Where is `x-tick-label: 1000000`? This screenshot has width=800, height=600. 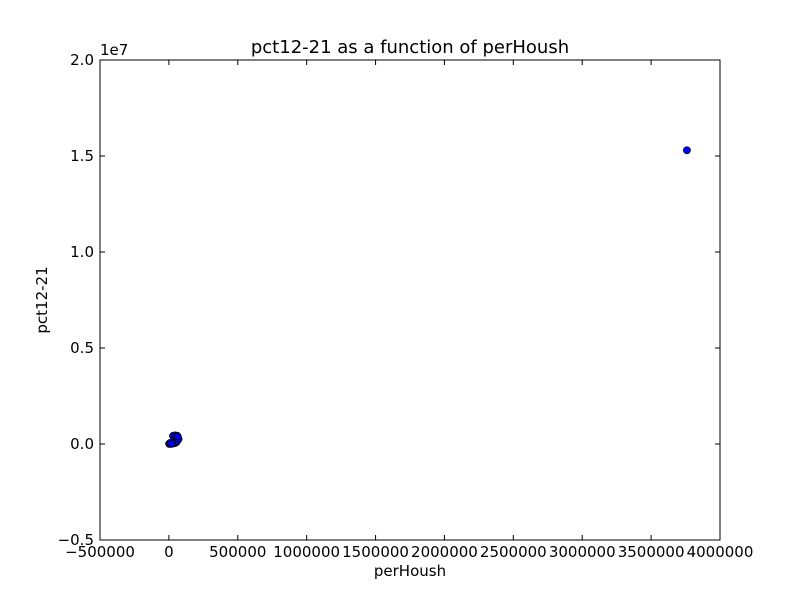 x-tick-label: 1000000 is located at coordinates (306, 552).